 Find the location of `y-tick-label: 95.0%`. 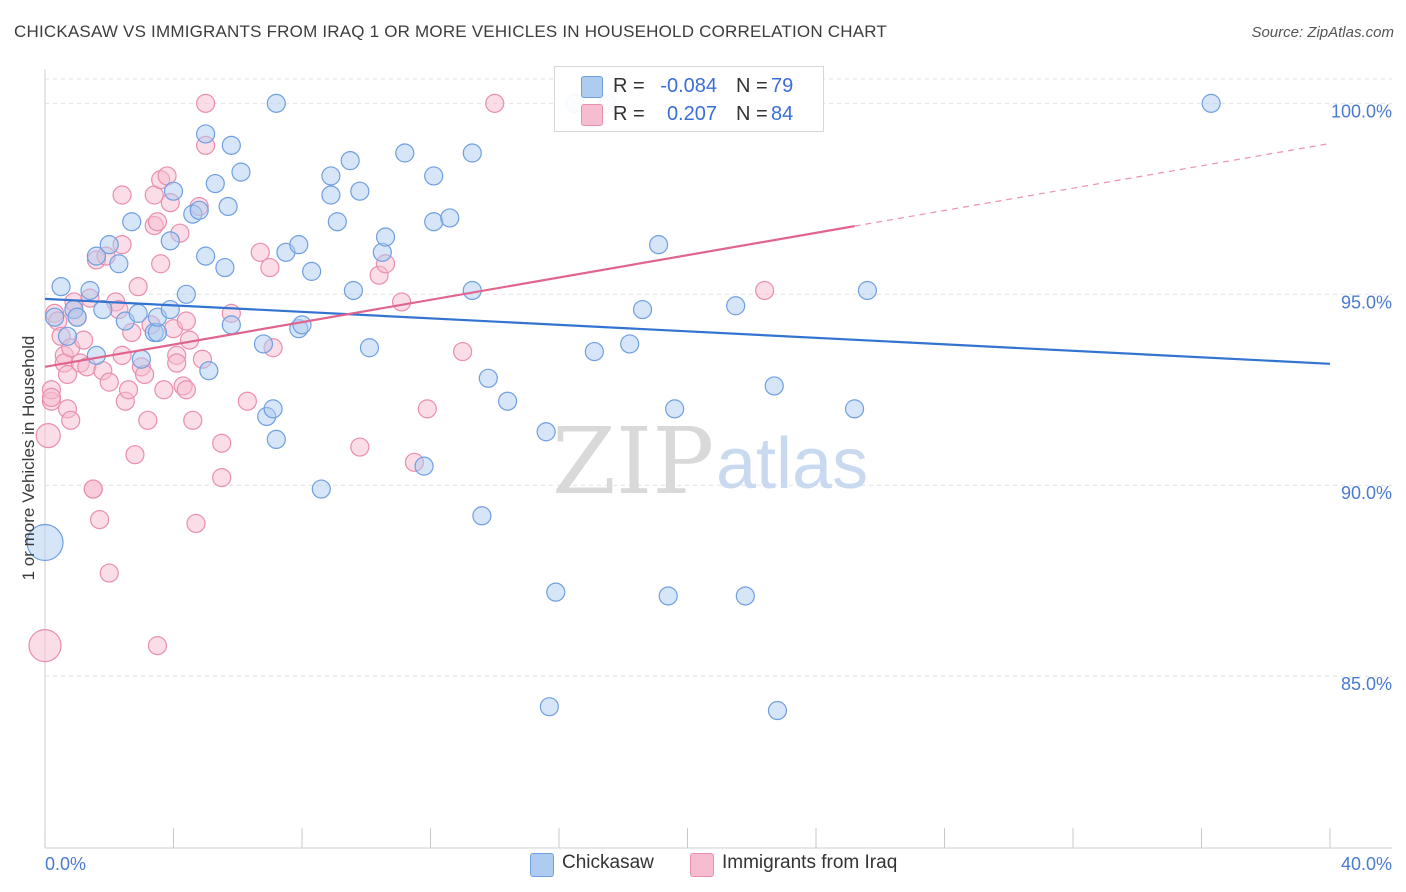

y-tick-label: 95.0% is located at coordinates (1366, 302).